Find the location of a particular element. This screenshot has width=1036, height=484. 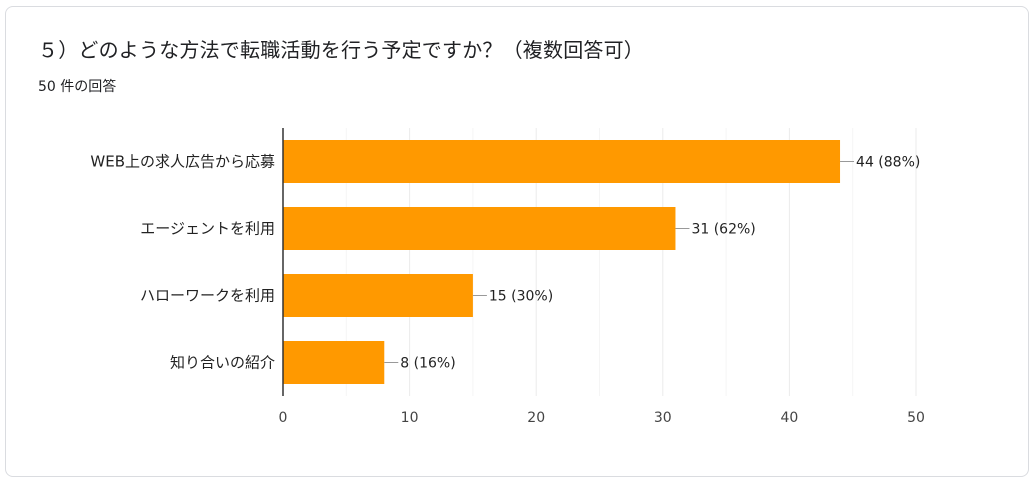

x-tick-label: 10 is located at coordinates (410, 418).